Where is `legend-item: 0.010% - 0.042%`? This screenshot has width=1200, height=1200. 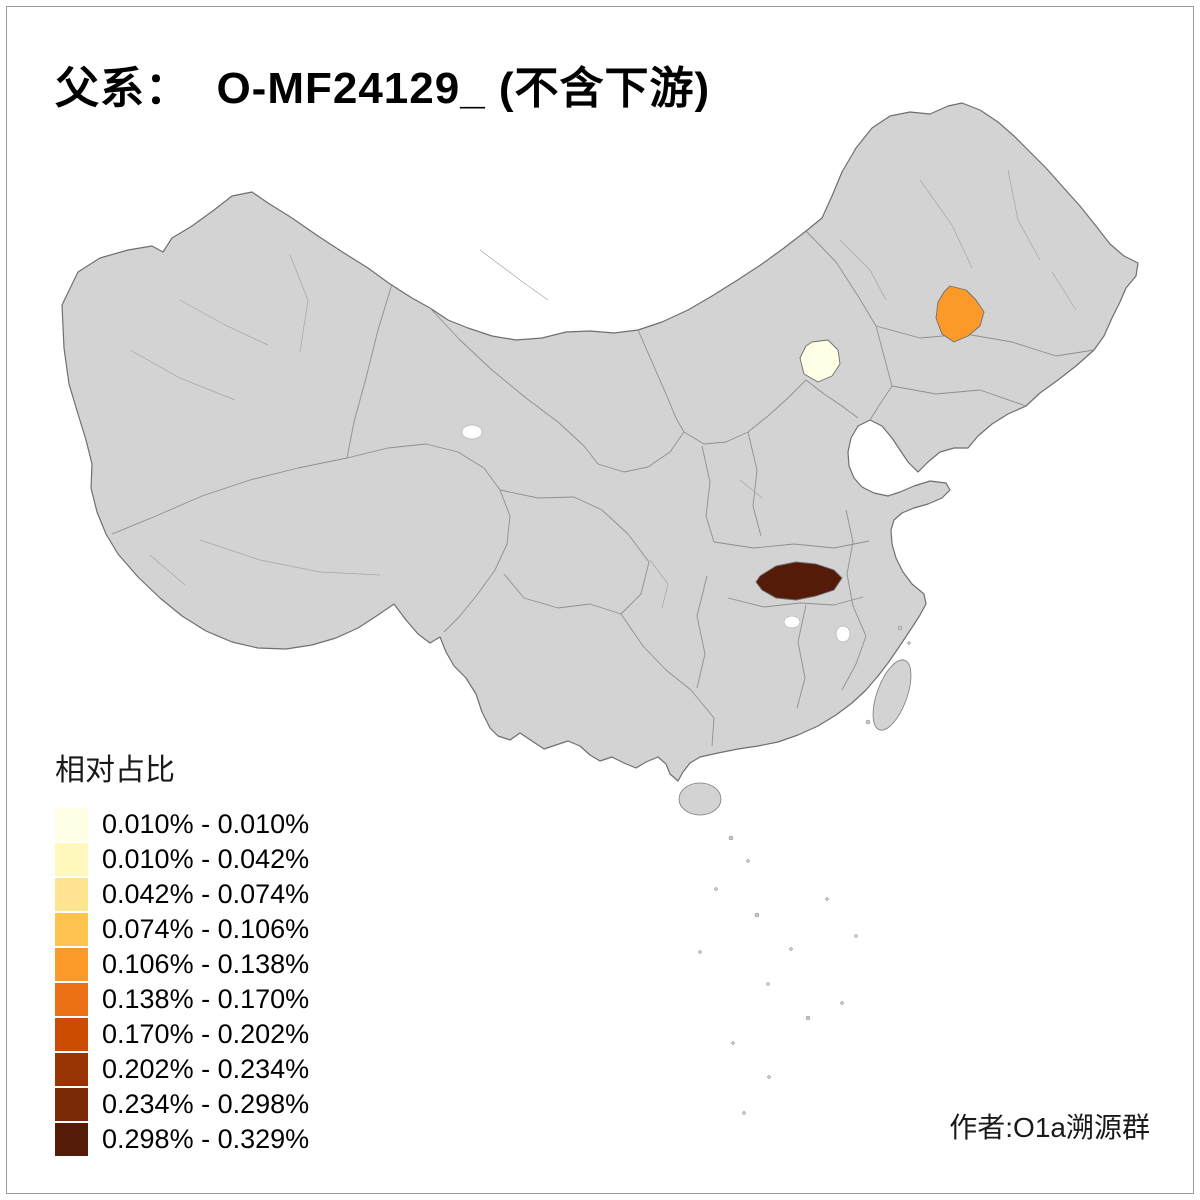
legend-item: 0.010% - 0.042% is located at coordinates (182, 859).